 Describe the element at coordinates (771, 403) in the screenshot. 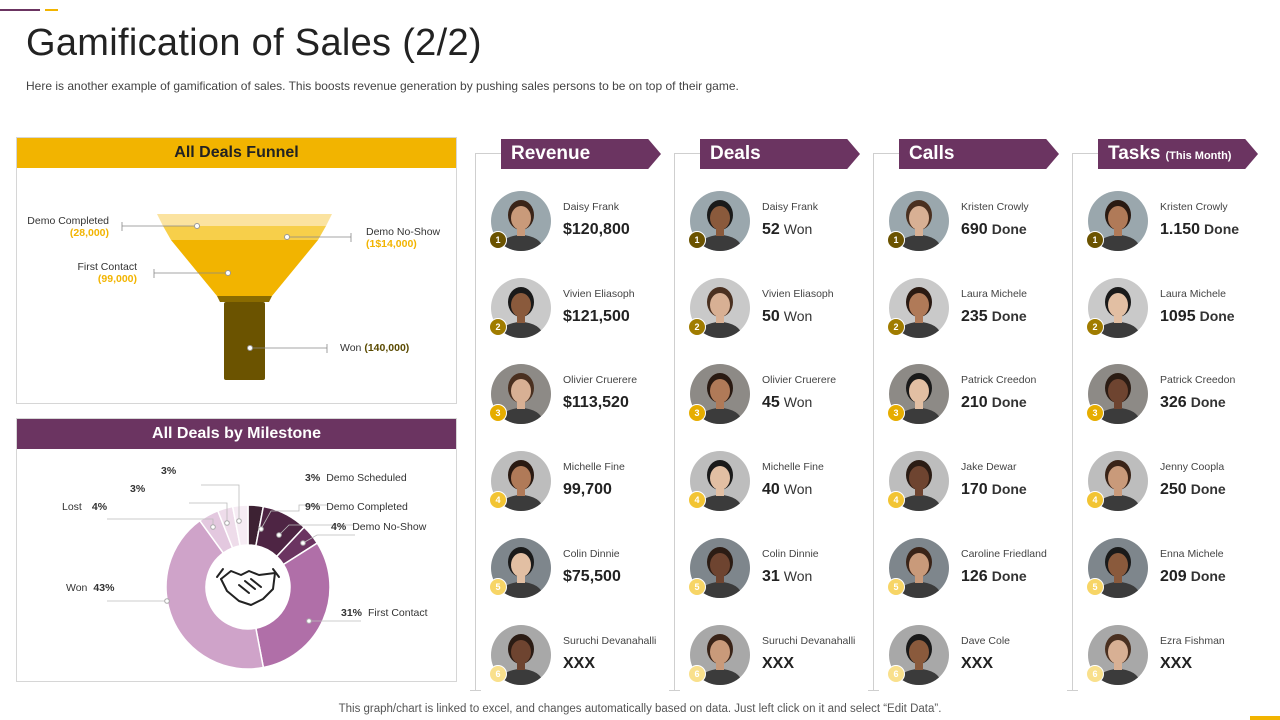

I see `score-value: 45` at that location.